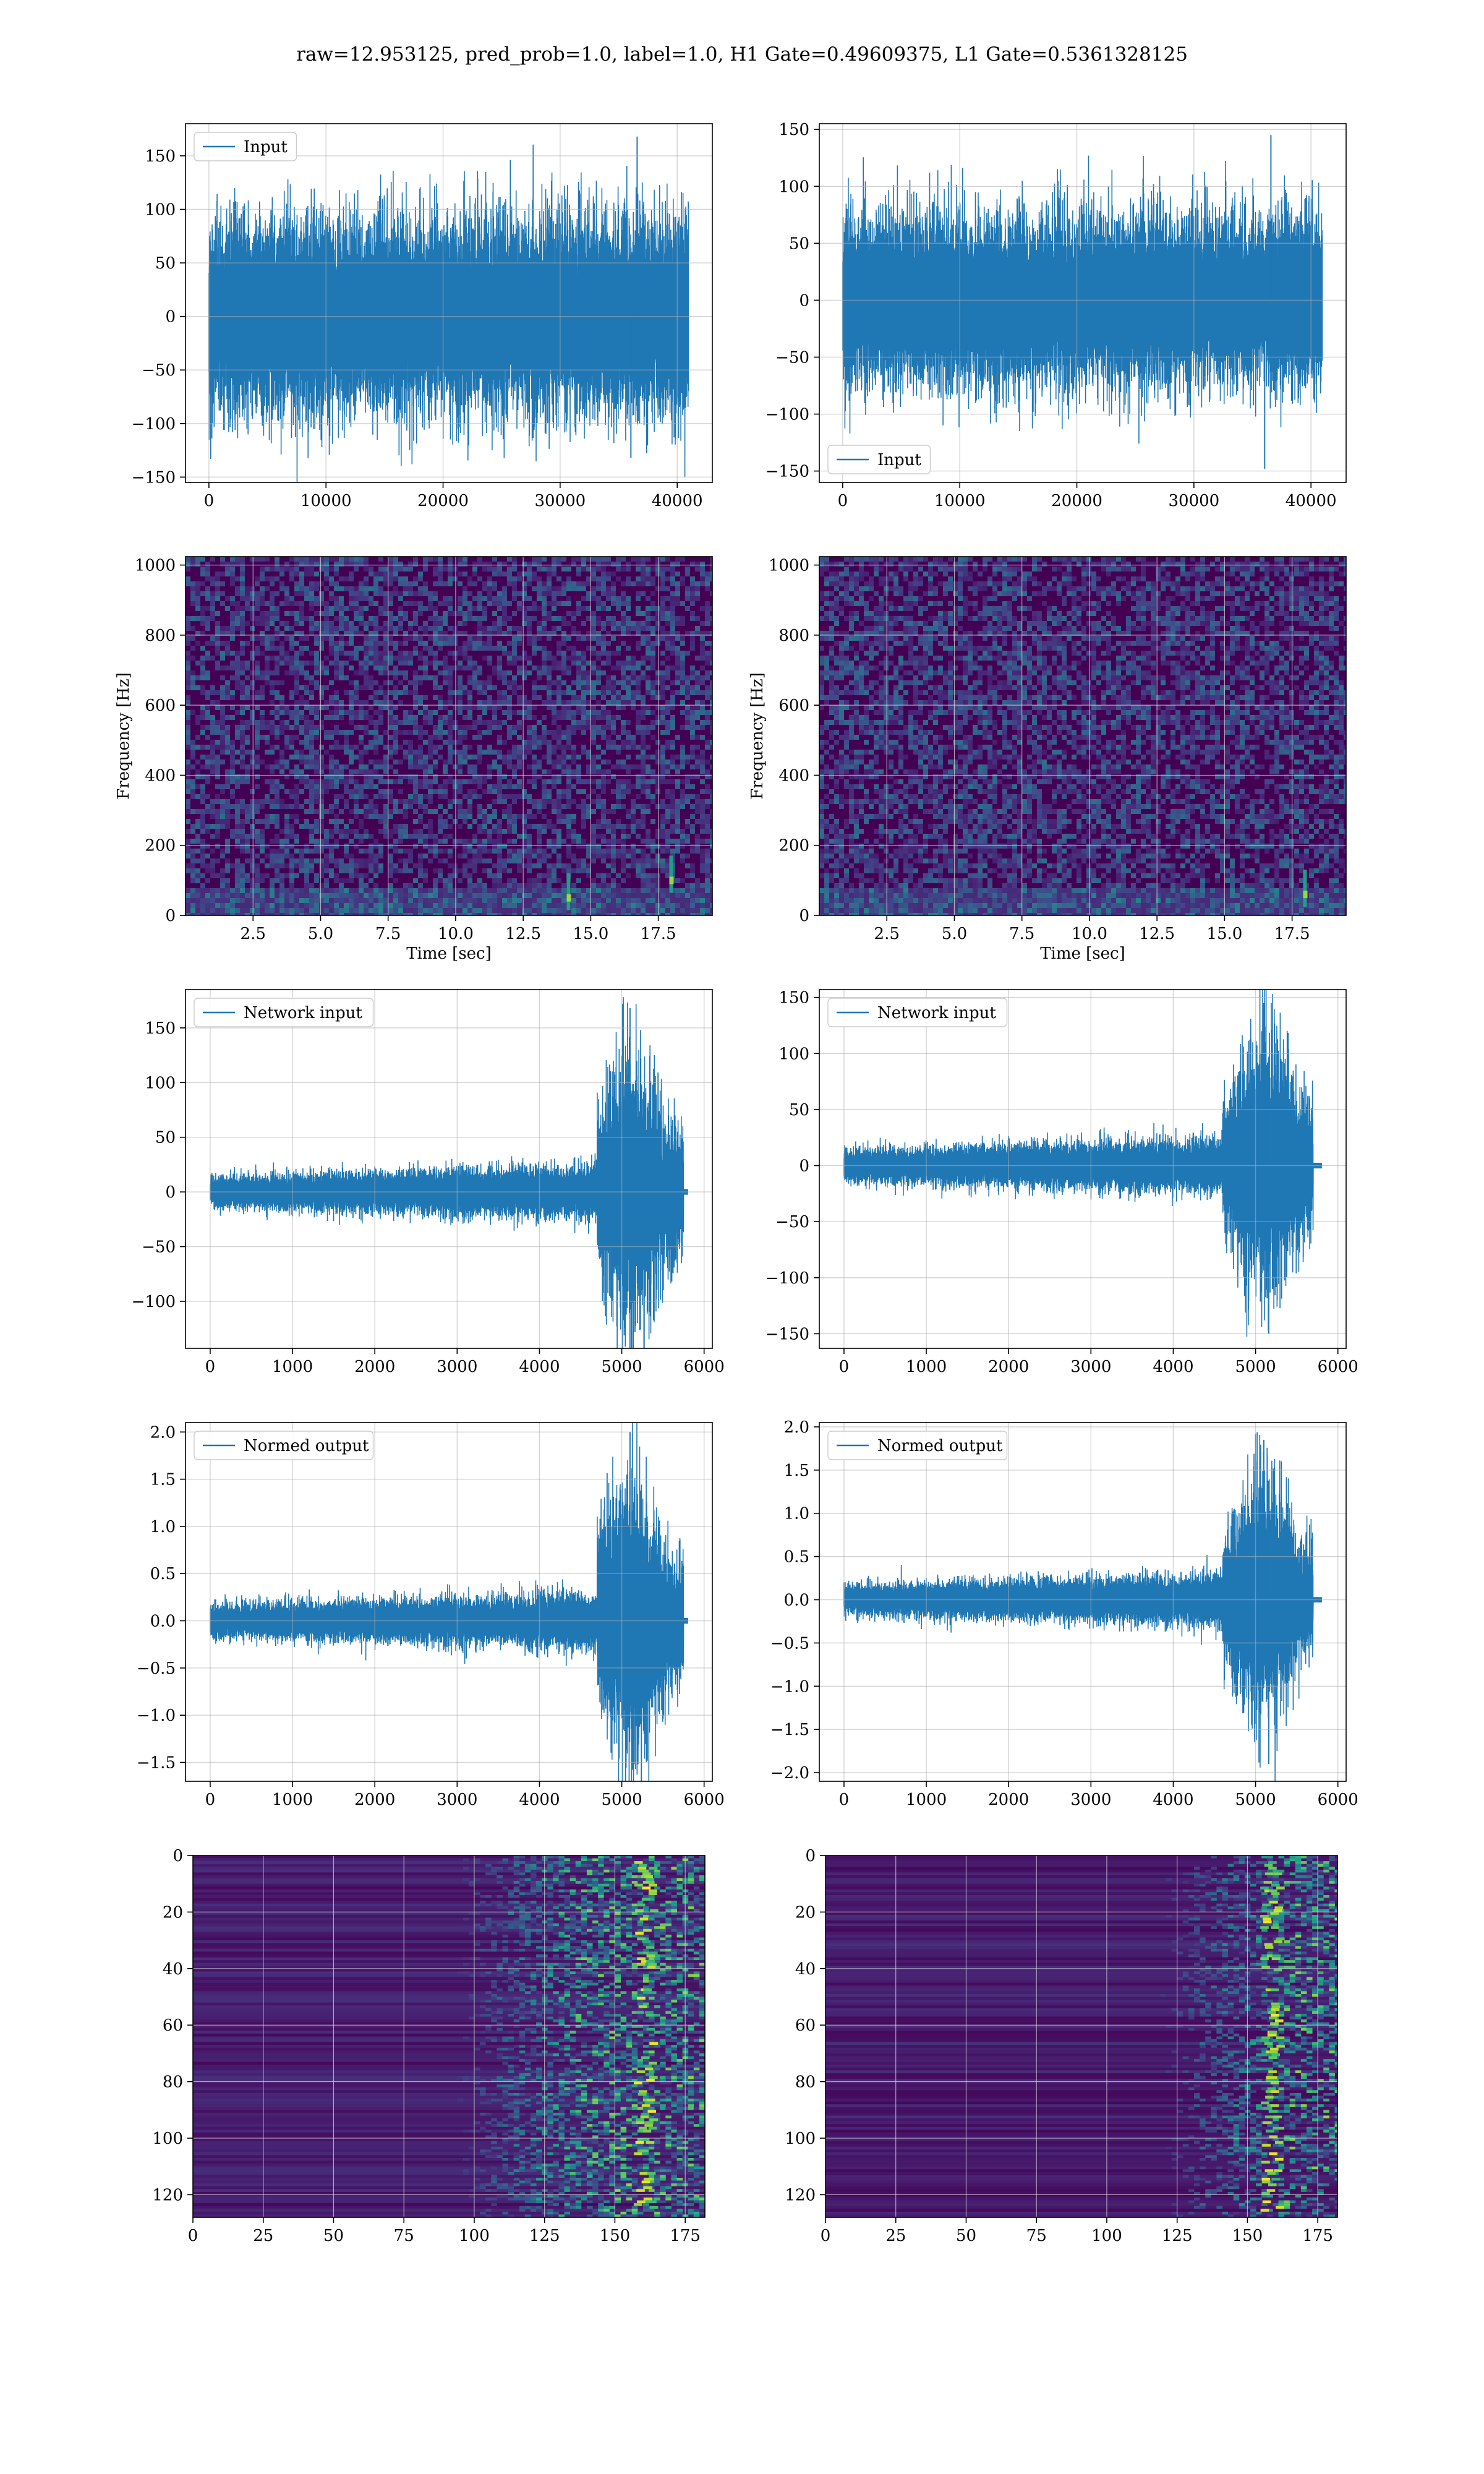 The width and height of the screenshot is (1484, 2474). I want to click on x-tick-label: 10000, so click(960, 501).